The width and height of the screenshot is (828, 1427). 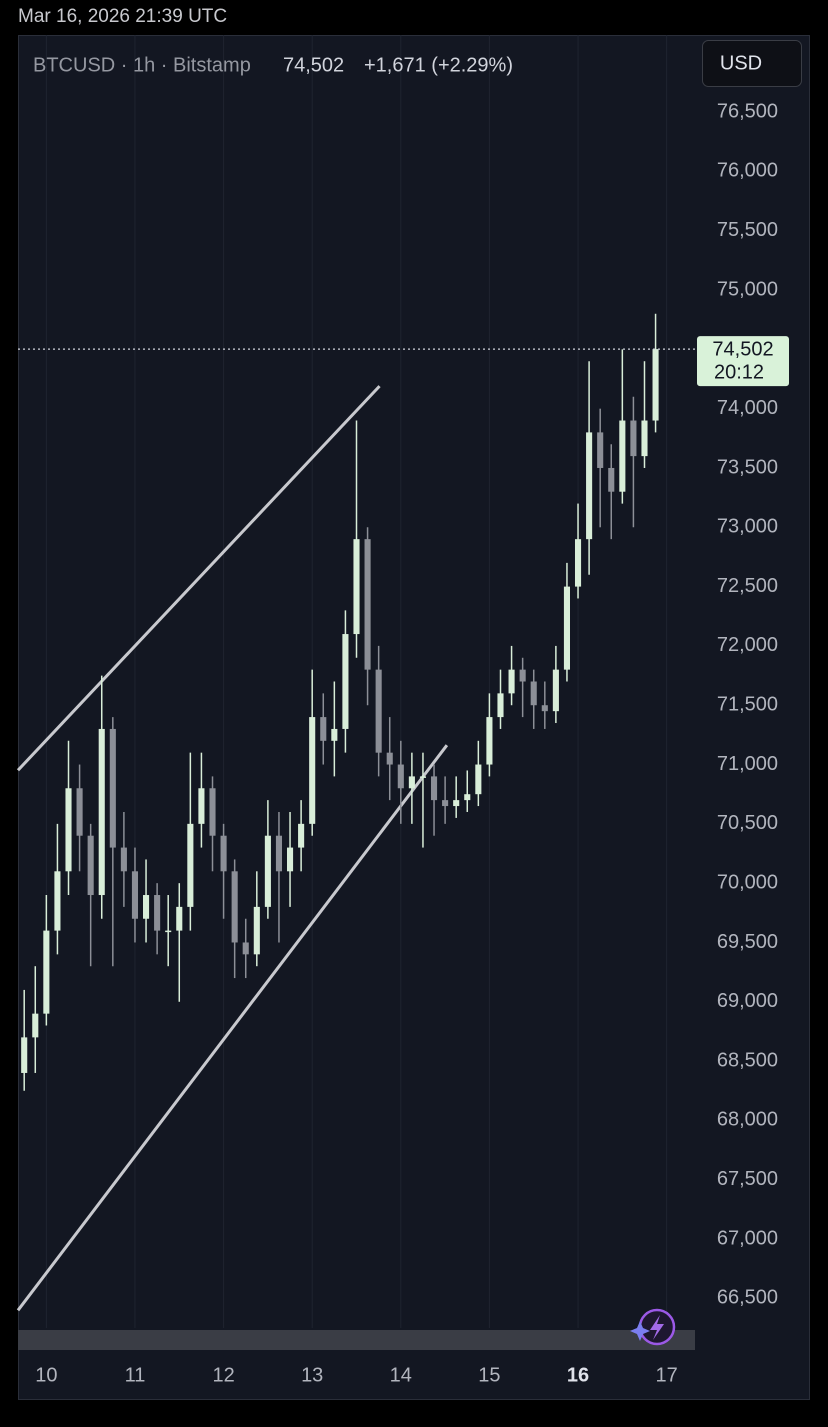 What do you see at coordinates (142, 65) in the screenshot?
I see `symbol: BTCUSD · 1h · Bitstamp` at bounding box center [142, 65].